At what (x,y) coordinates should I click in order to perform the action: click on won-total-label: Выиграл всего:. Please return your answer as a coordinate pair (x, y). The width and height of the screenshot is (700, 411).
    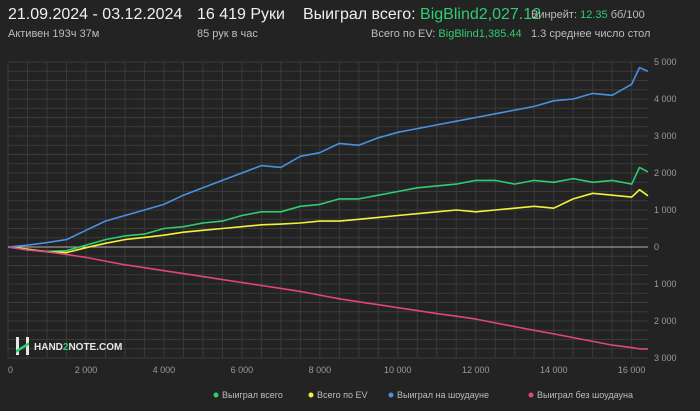
    Looking at the image, I should click on (359, 14).